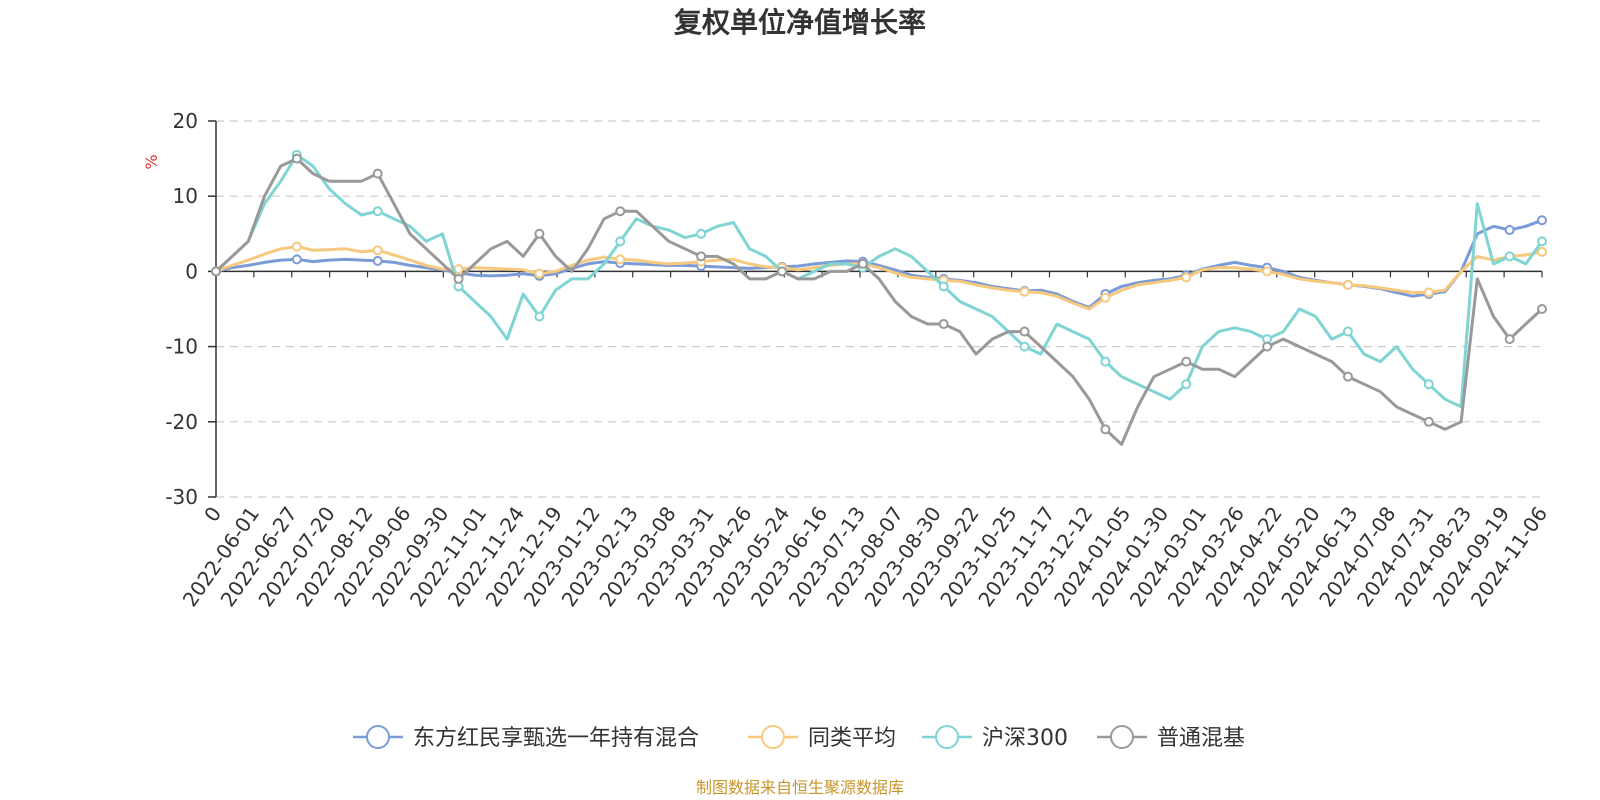 This screenshot has width=1600, height=800. What do you see at coordinates (800, 22) in the screenshot?
I see `chart-title: 复权单位净值增长率` at bounding box center [800, 22].